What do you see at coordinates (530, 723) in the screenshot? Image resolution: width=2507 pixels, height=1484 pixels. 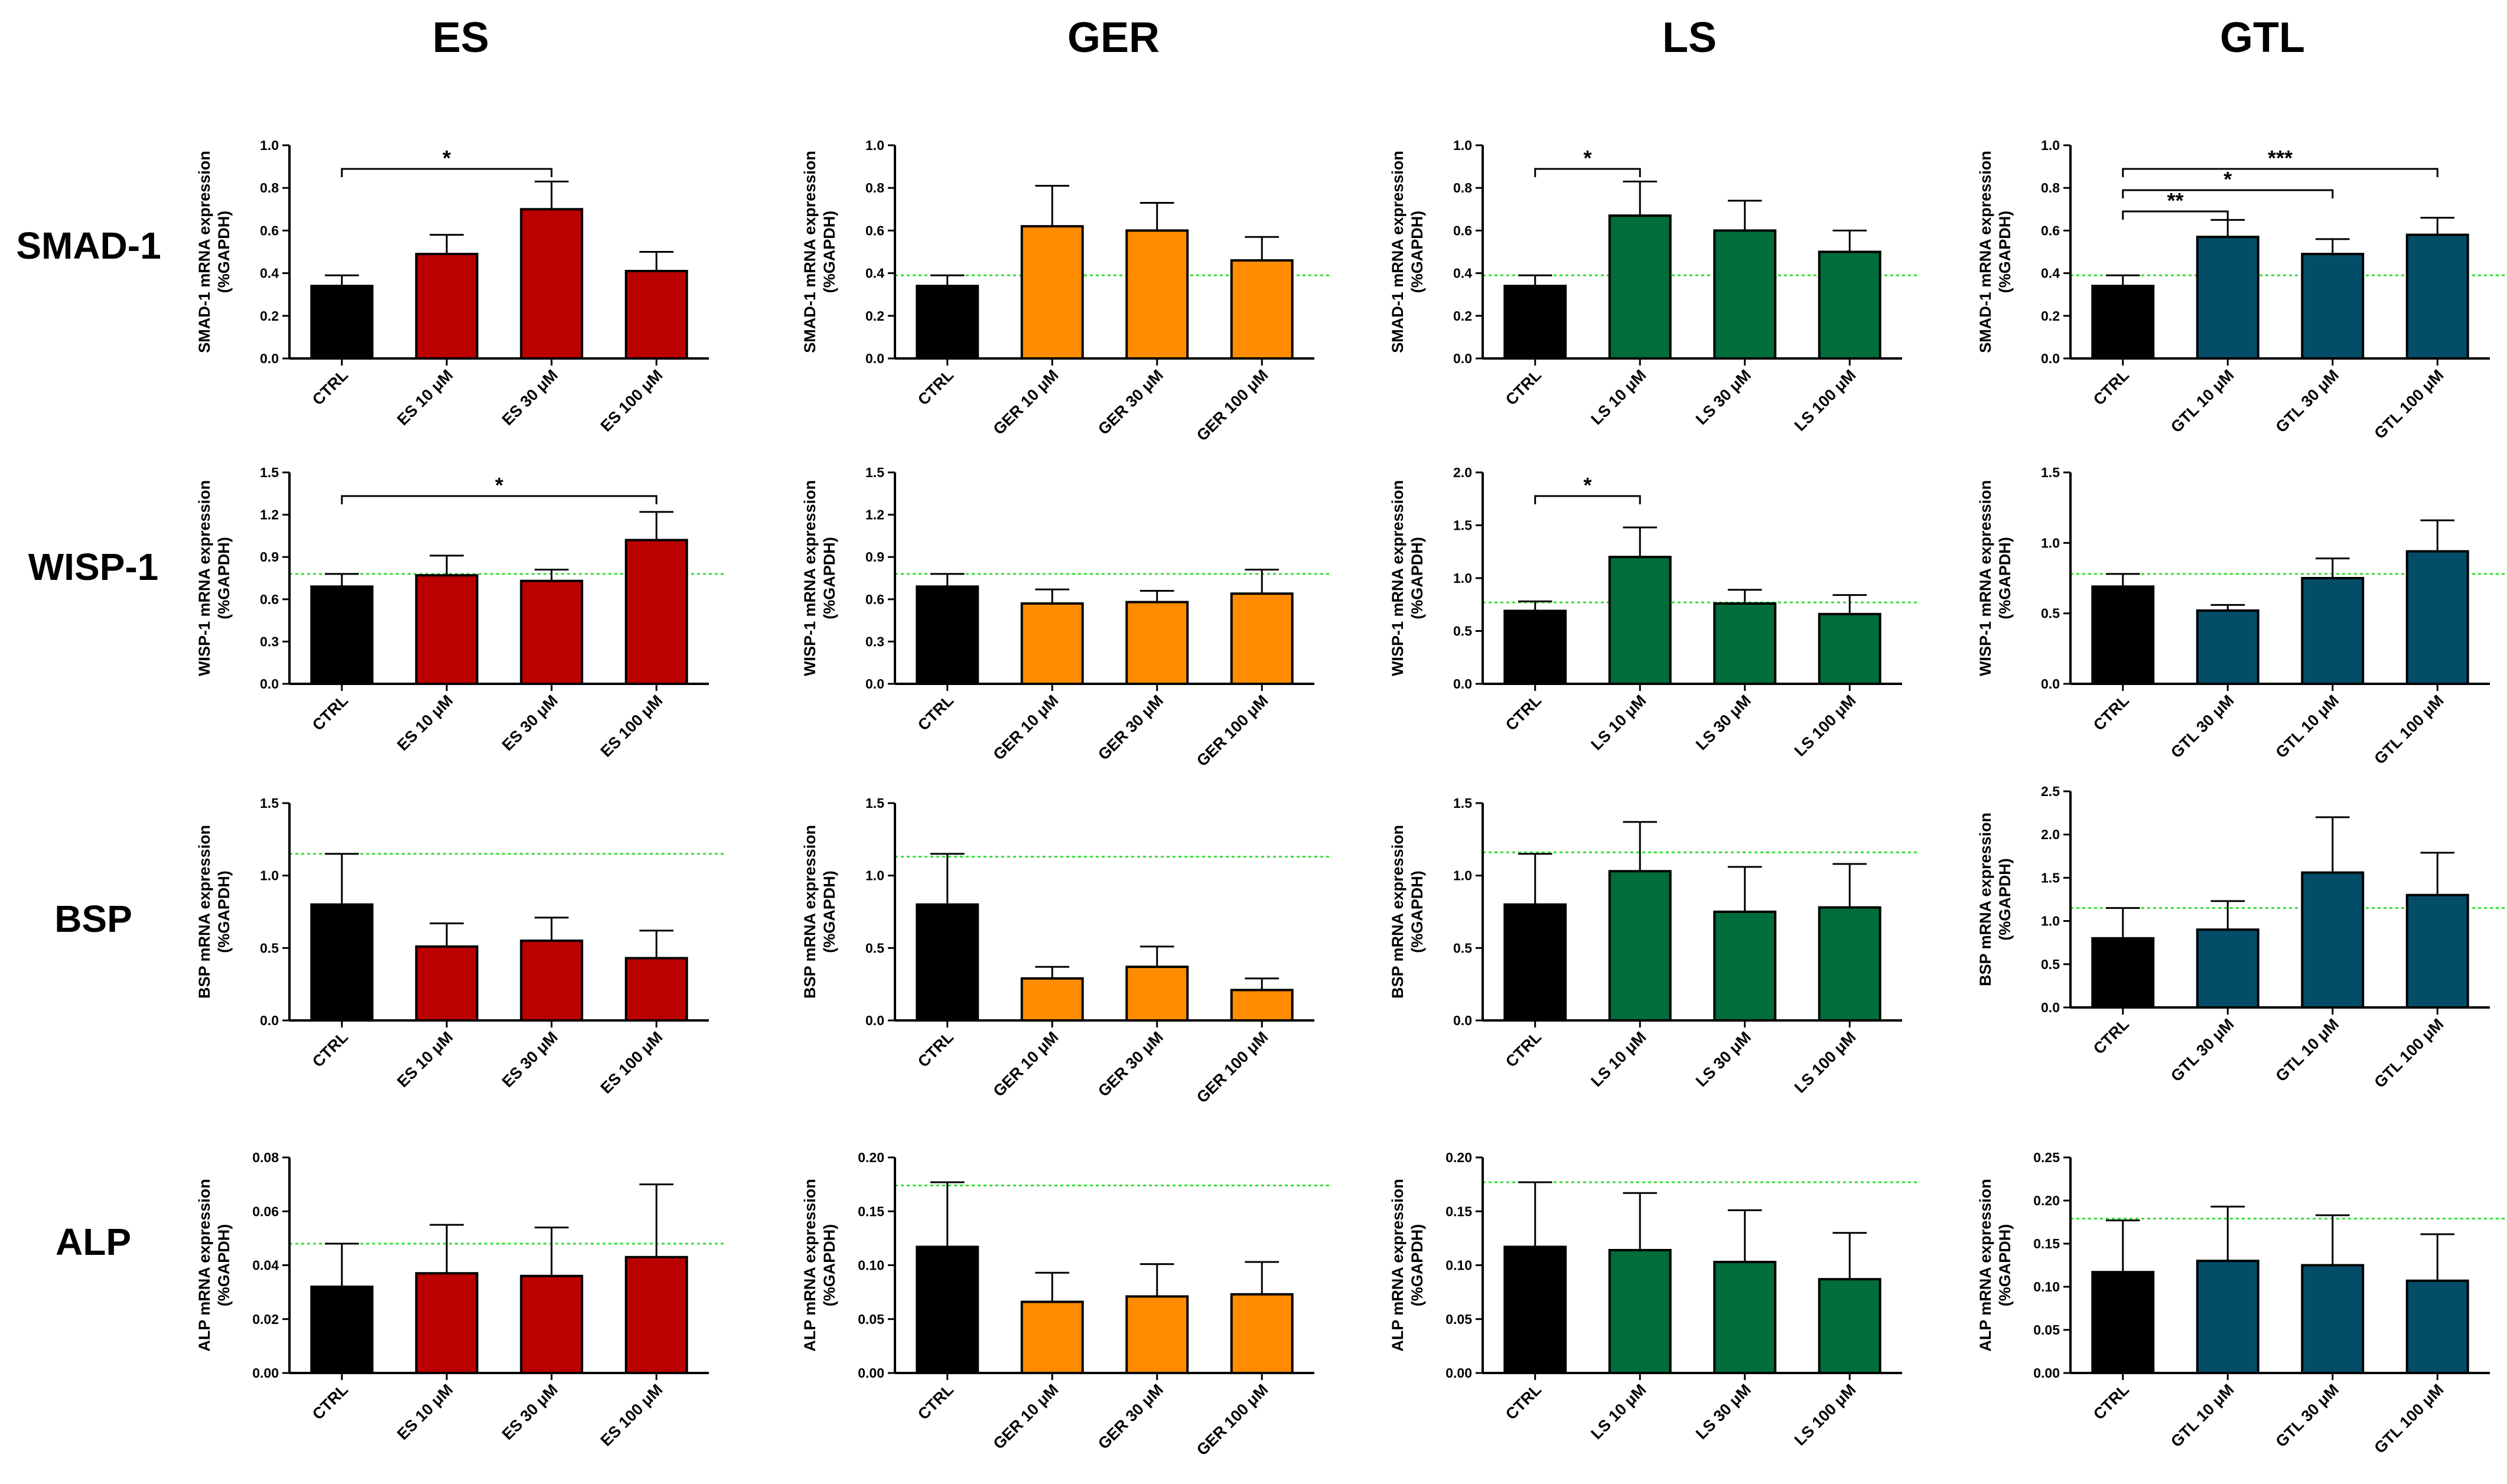 I see `x-tick-label: ES 30 μM` at bounding box center [530, 723].